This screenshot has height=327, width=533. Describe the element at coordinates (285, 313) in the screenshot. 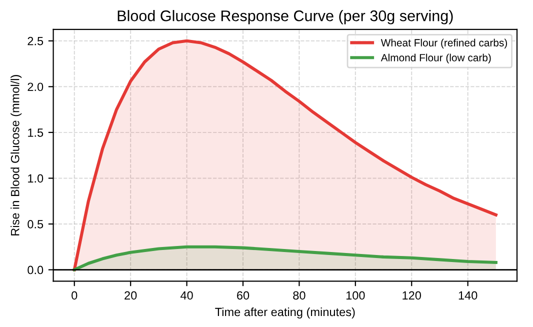

I see `x-axis-title: Time after eating (minutes)` at that location.